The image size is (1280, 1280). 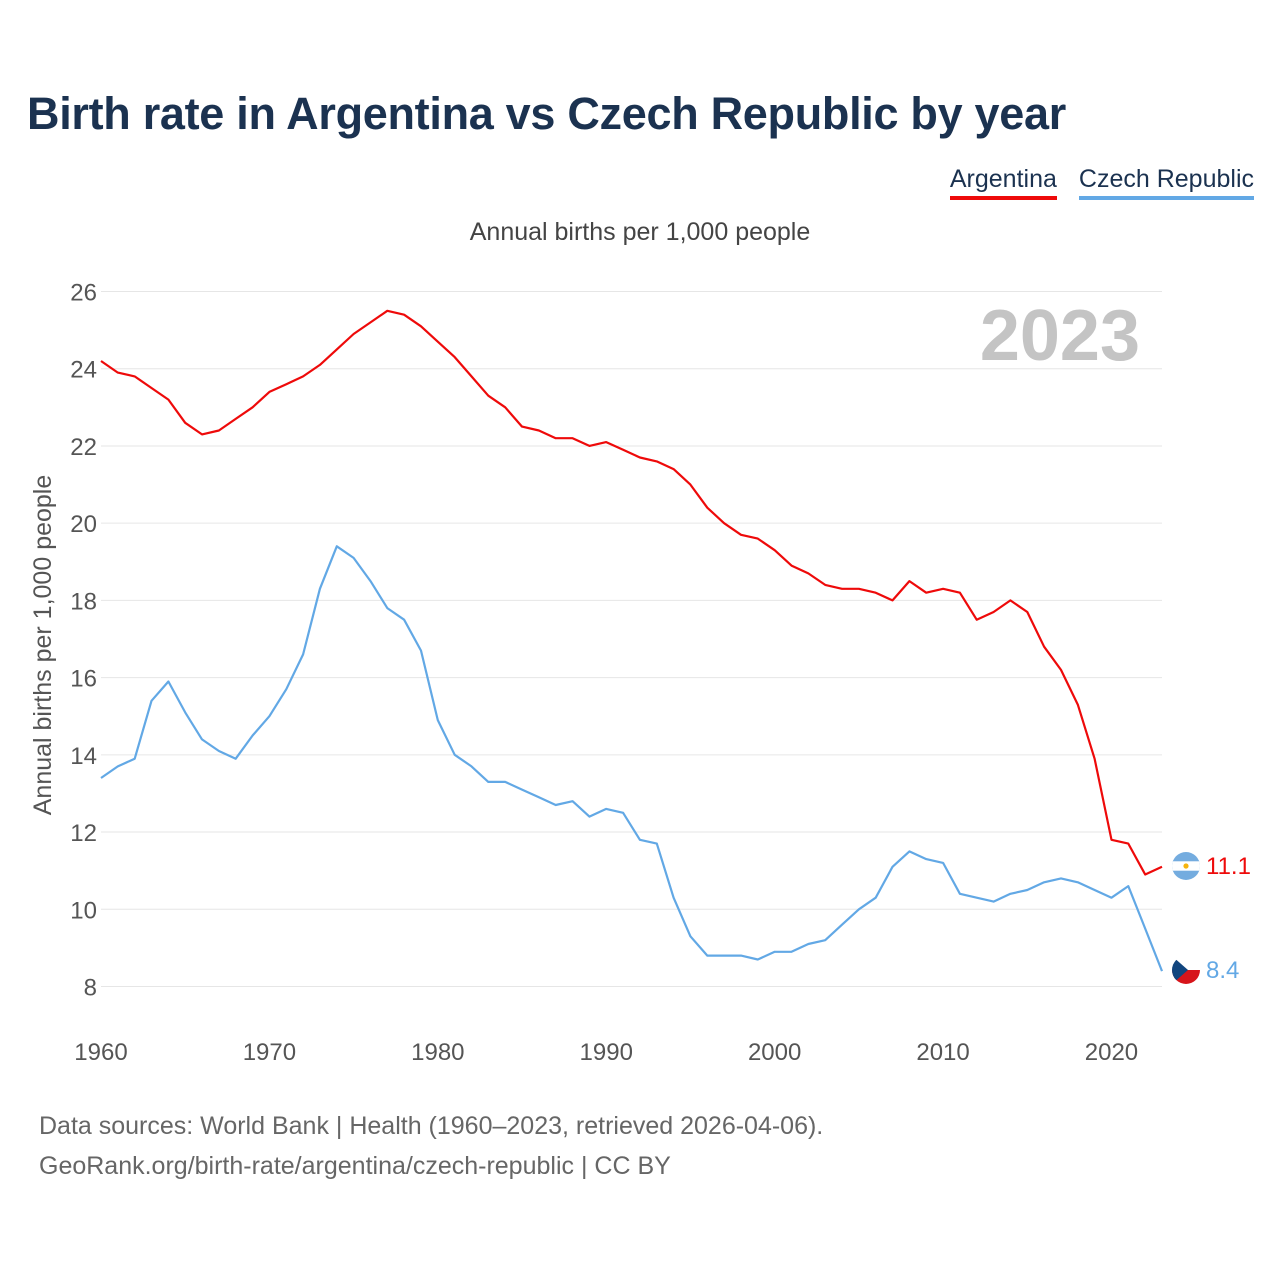 What do you see at coordinates (1166, 182) in the screenshot?
I see `legend-item-czech-republic: Czech Republic` at bounding box center [1166, 182].